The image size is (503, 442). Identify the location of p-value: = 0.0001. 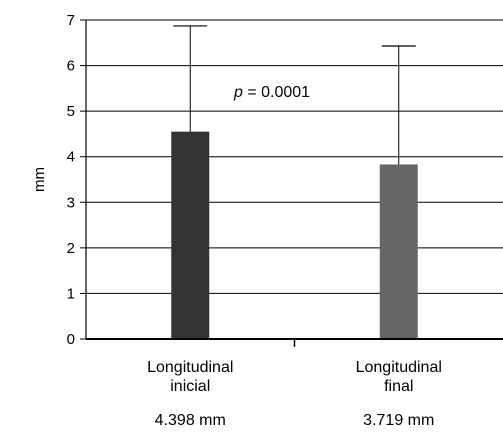
(276, 92).